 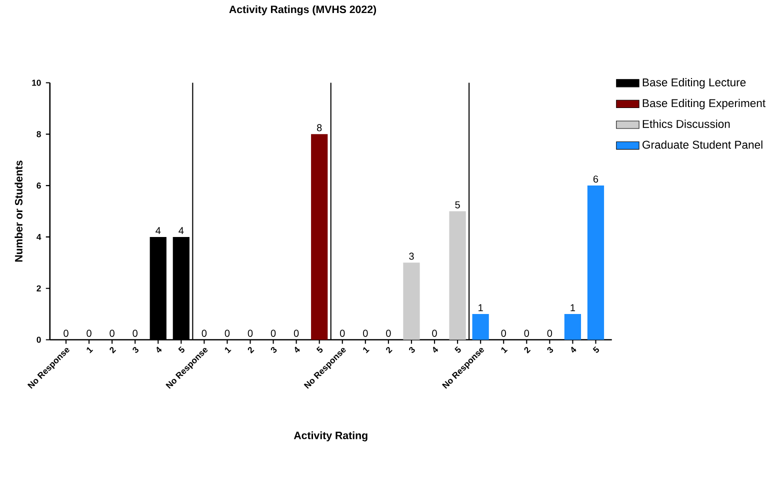 I want to click on y-tick-label: 4, so click(x=39, y=237).